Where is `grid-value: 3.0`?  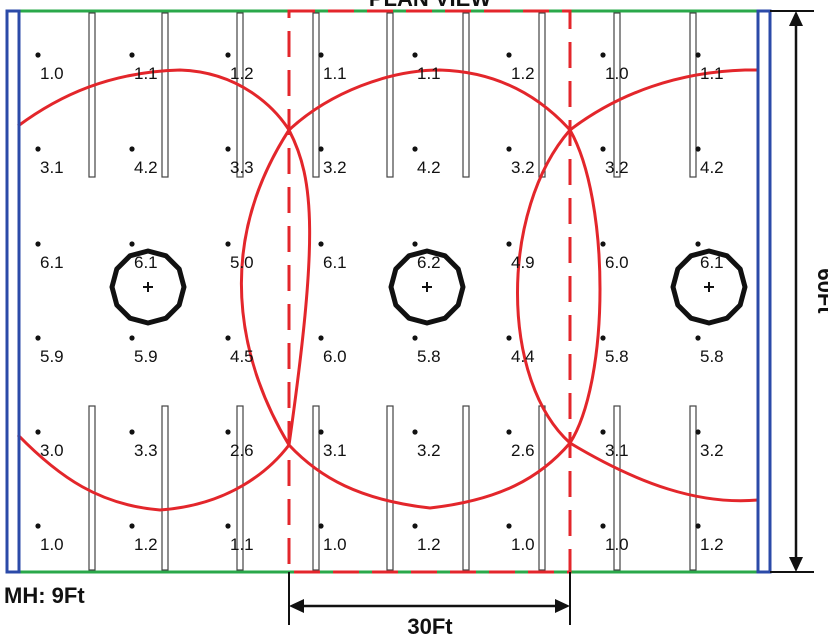 grid-value: 3.0 is located at coordinates (52, 450).